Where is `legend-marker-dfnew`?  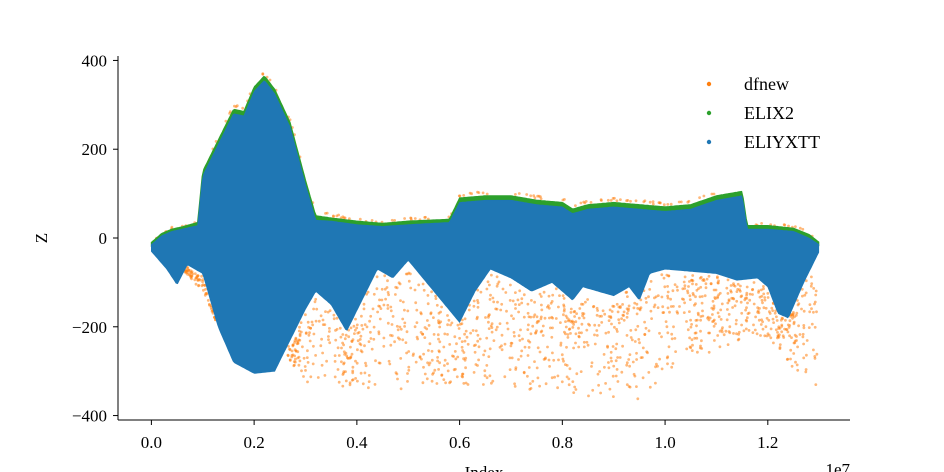
legend-marker-dfnew is located at coordinates (709, 84).